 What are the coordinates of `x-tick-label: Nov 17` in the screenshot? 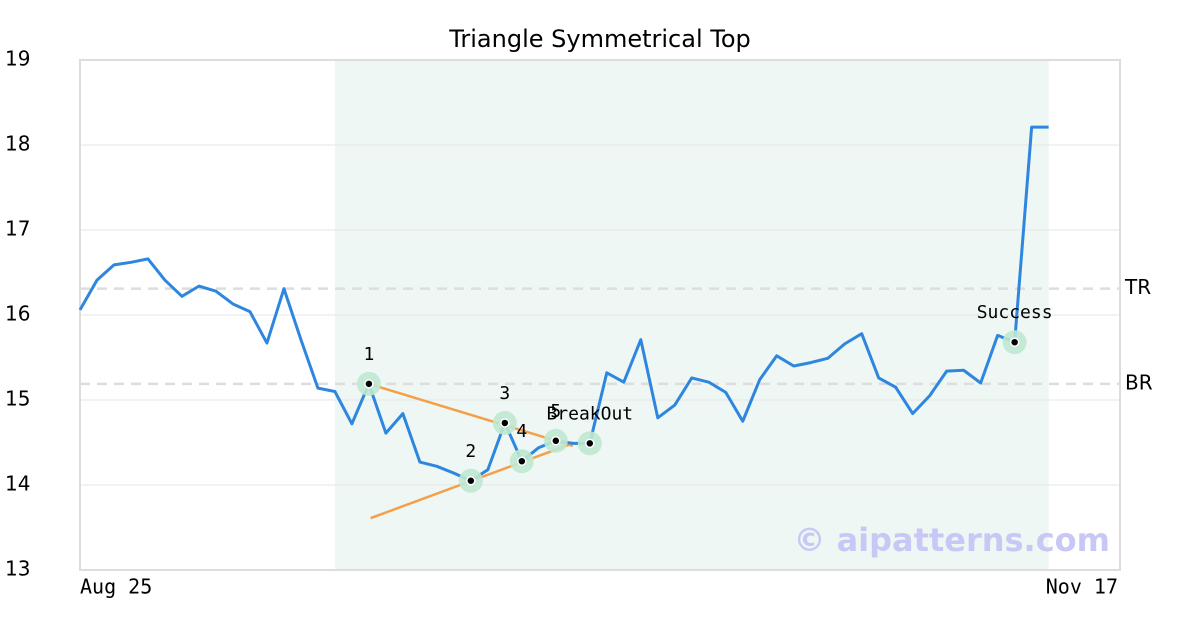 It's located at (1082, 587).